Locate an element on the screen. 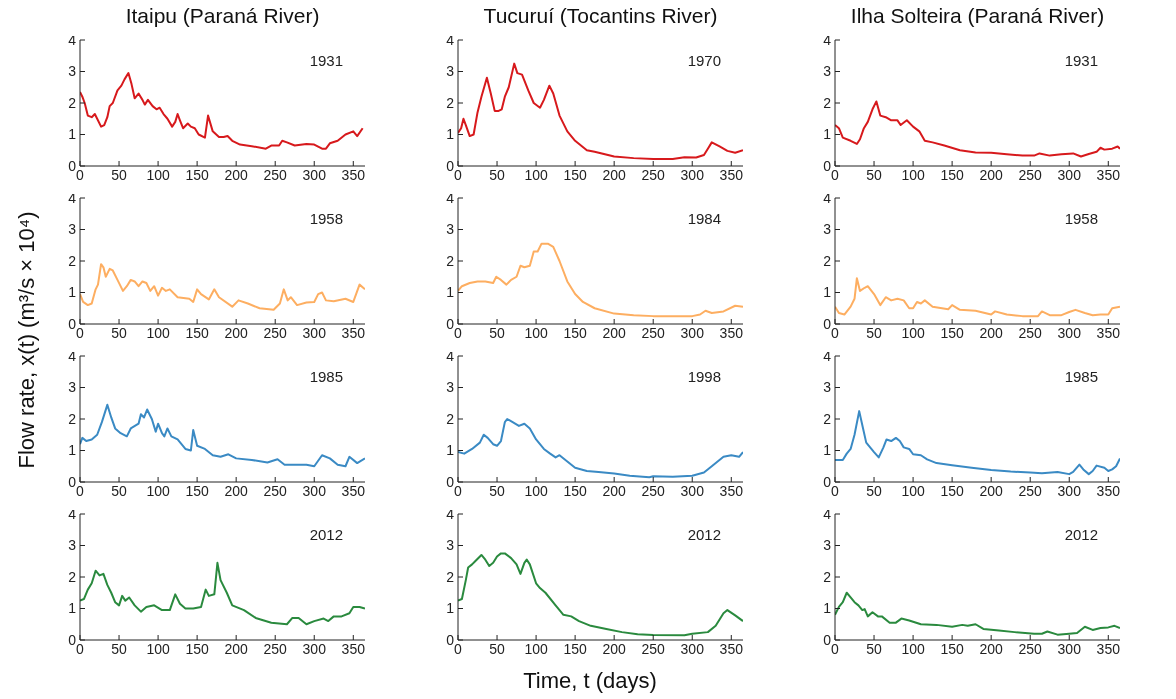 The image size is (1176, 699). annotation: 1958 is located at coordinates (1081, 218).